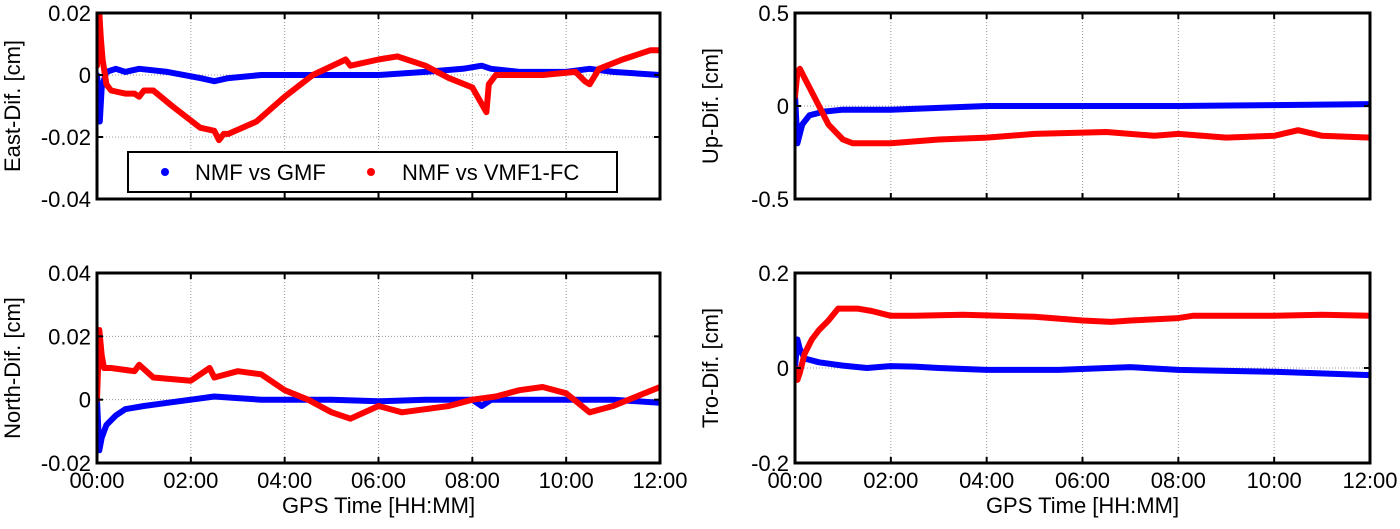  What do you see at coordinates (770, 463) in the screenshot?
I see `y-tick-label: -0.2` at bounding box center [770, 463].